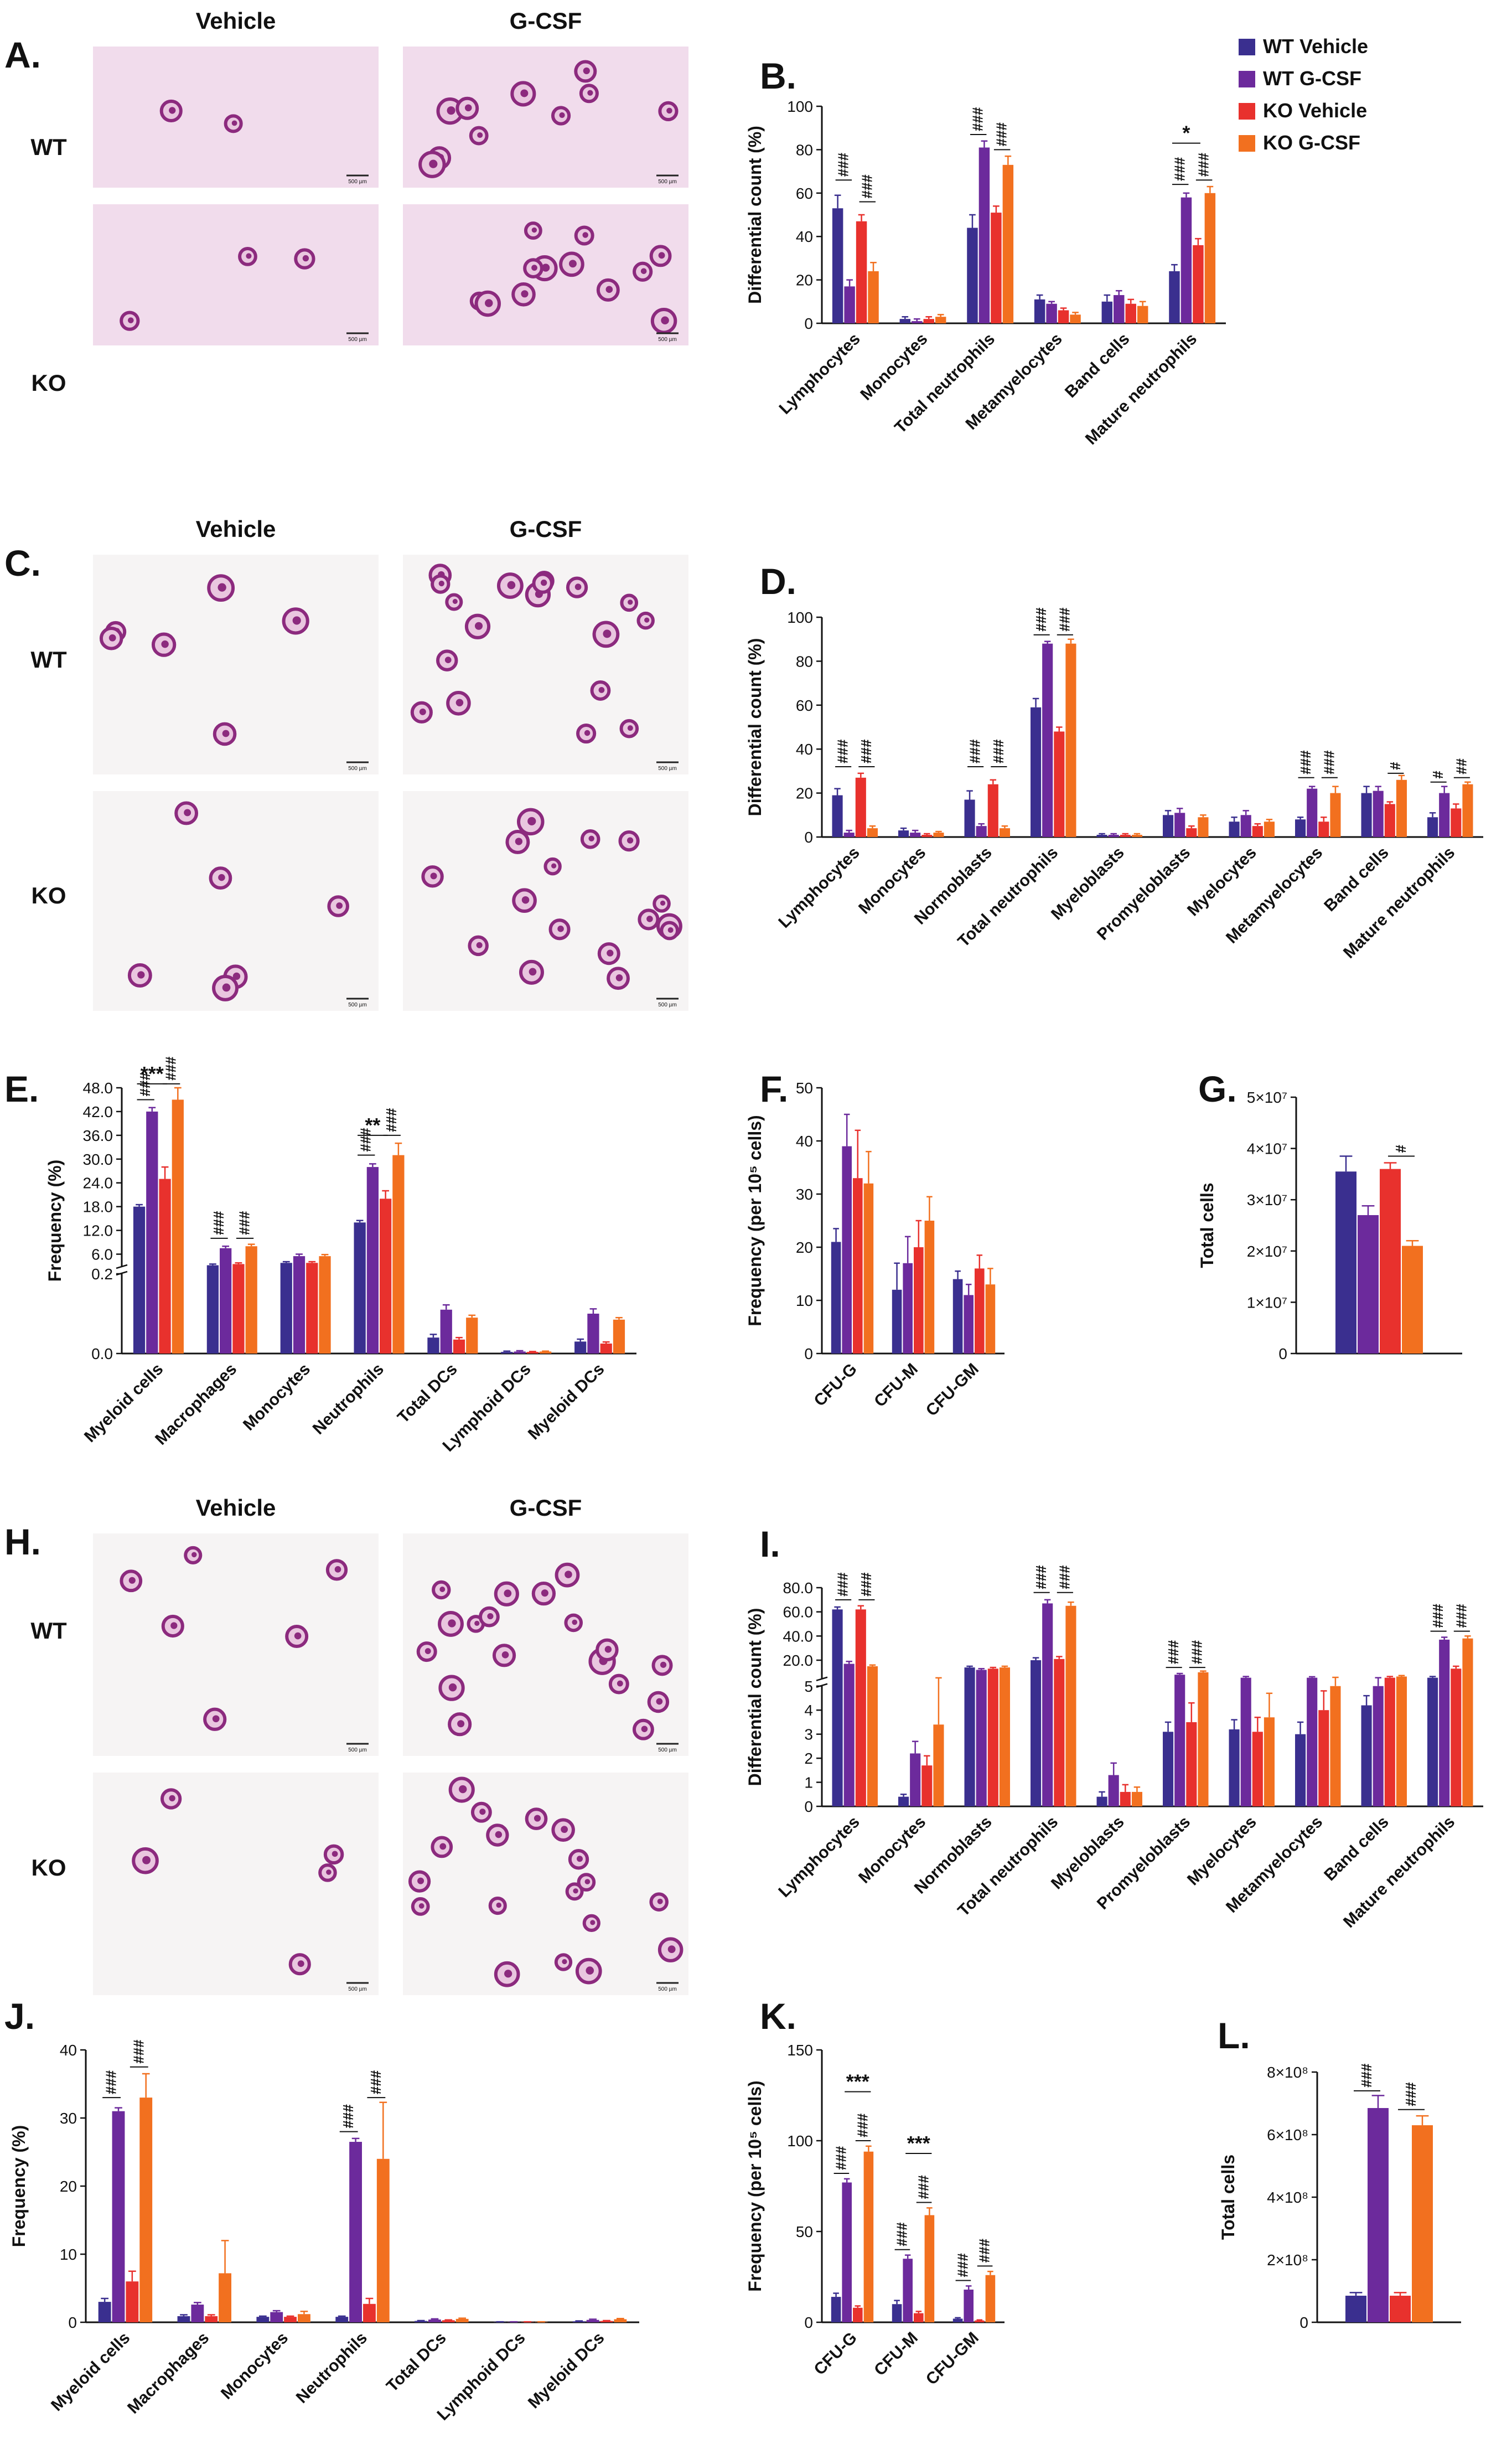 The height and width of the screenshot is (2464, 1486). Describe the element at coordinates (808, 1710) in the screenshot. I see `y-tick-label: 4` at that location.